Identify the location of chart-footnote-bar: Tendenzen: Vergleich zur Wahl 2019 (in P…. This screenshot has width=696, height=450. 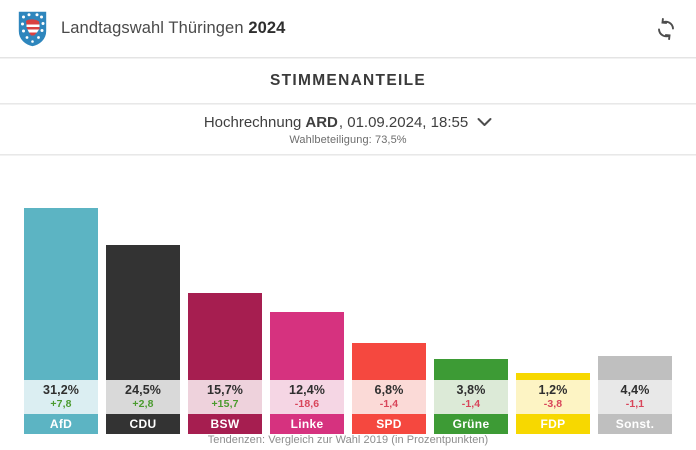
(348, 442).